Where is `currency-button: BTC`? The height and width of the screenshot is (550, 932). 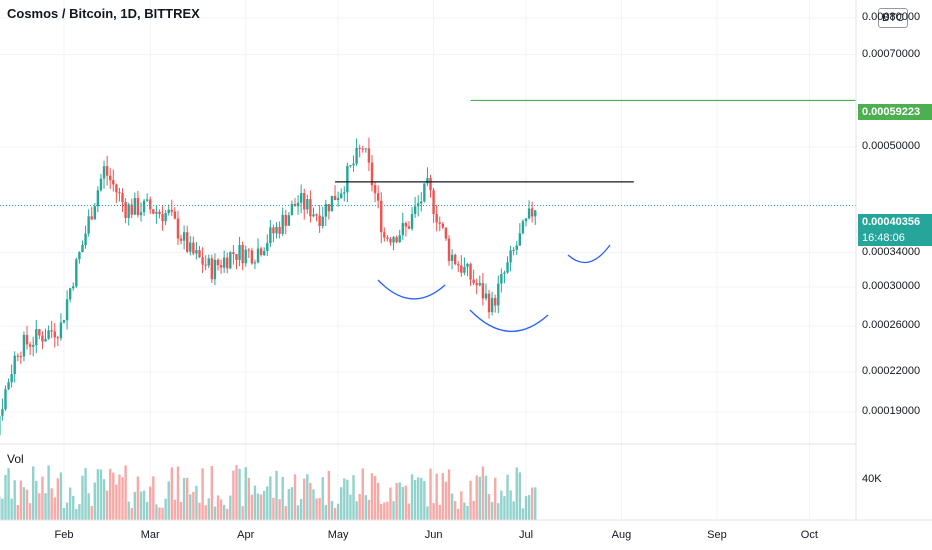
currency-button: BTC is located at coordinates (893, 18).